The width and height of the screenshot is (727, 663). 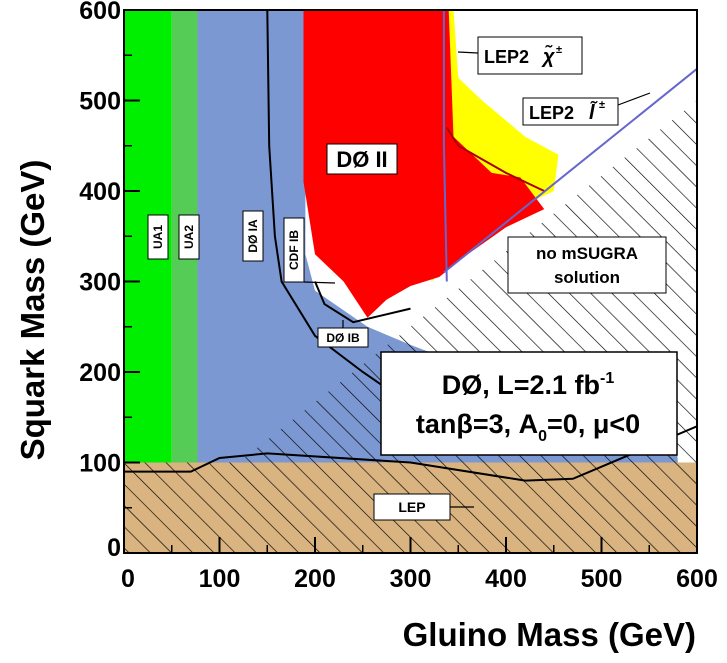 I want to click on lep2-chargino-sup: ±, so click(x=559, y=50).